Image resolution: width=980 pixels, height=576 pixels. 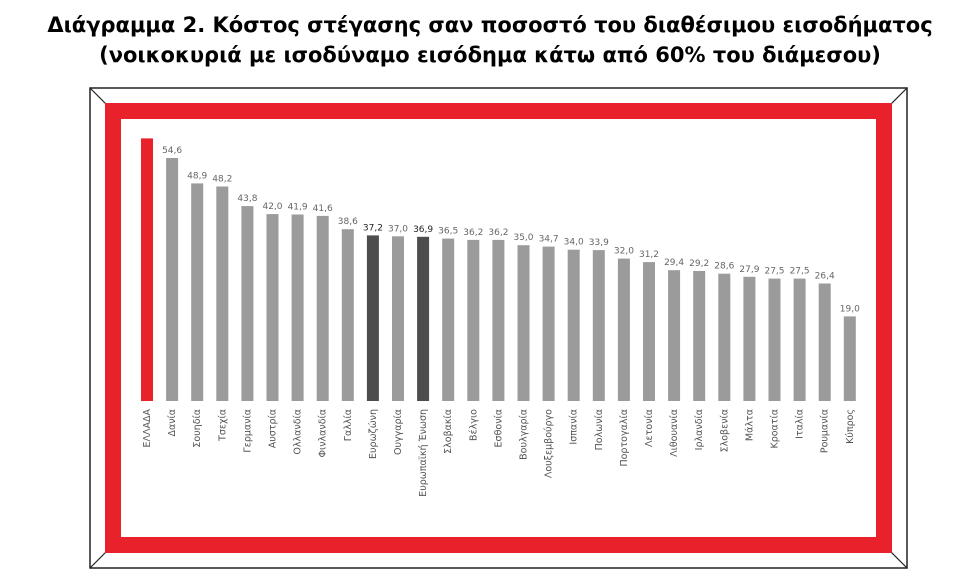 I want to click on category-label-0: ΕΛΛΑΔΑ, so click(x=147, y=428).